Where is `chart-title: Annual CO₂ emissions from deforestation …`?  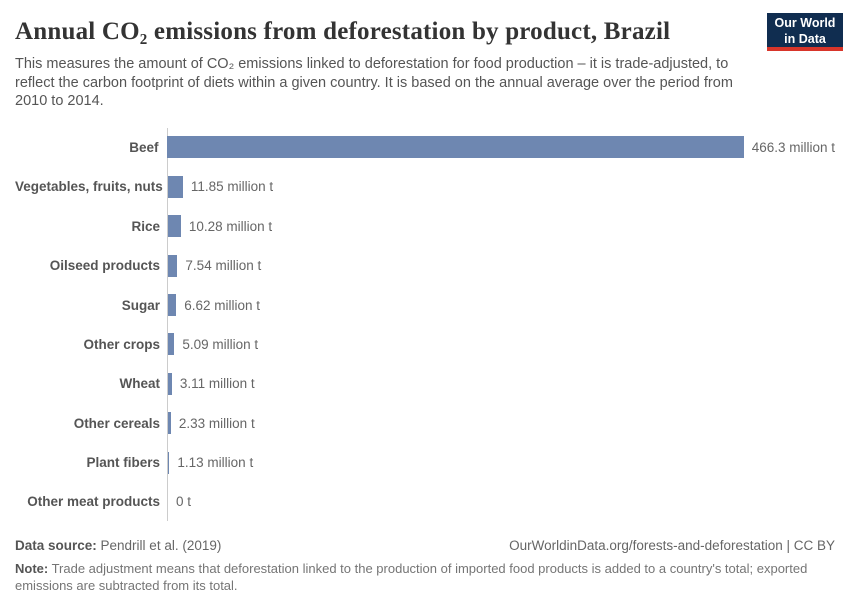 chart-title: Annual CO₂ emissions from deforestation … is located at coordinates (343, 31).